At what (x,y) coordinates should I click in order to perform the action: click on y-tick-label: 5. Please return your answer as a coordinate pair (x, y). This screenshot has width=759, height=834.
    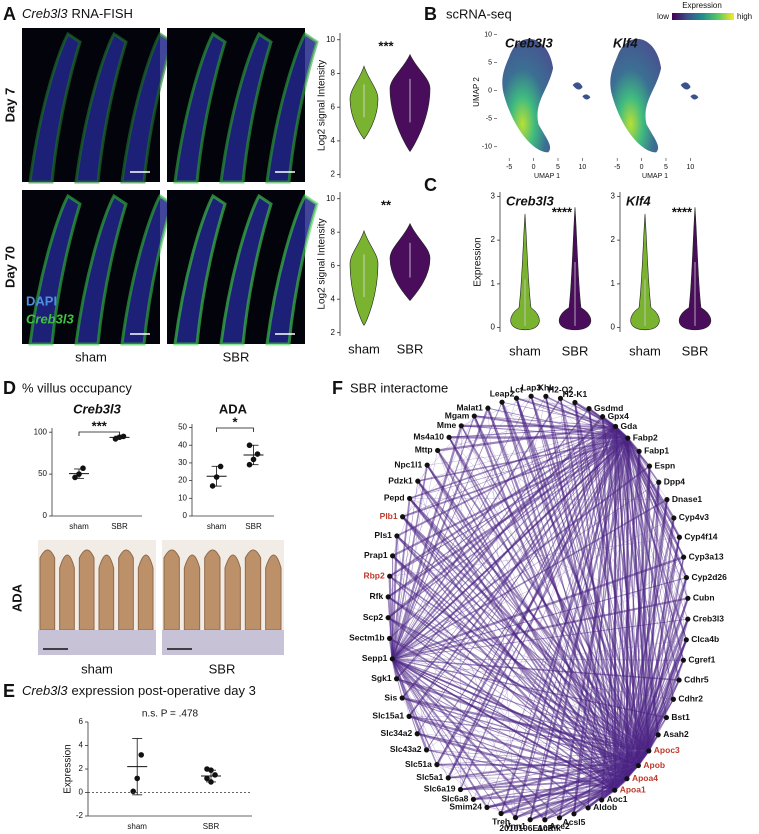
    Looking at the image, I should click on (490, 62).